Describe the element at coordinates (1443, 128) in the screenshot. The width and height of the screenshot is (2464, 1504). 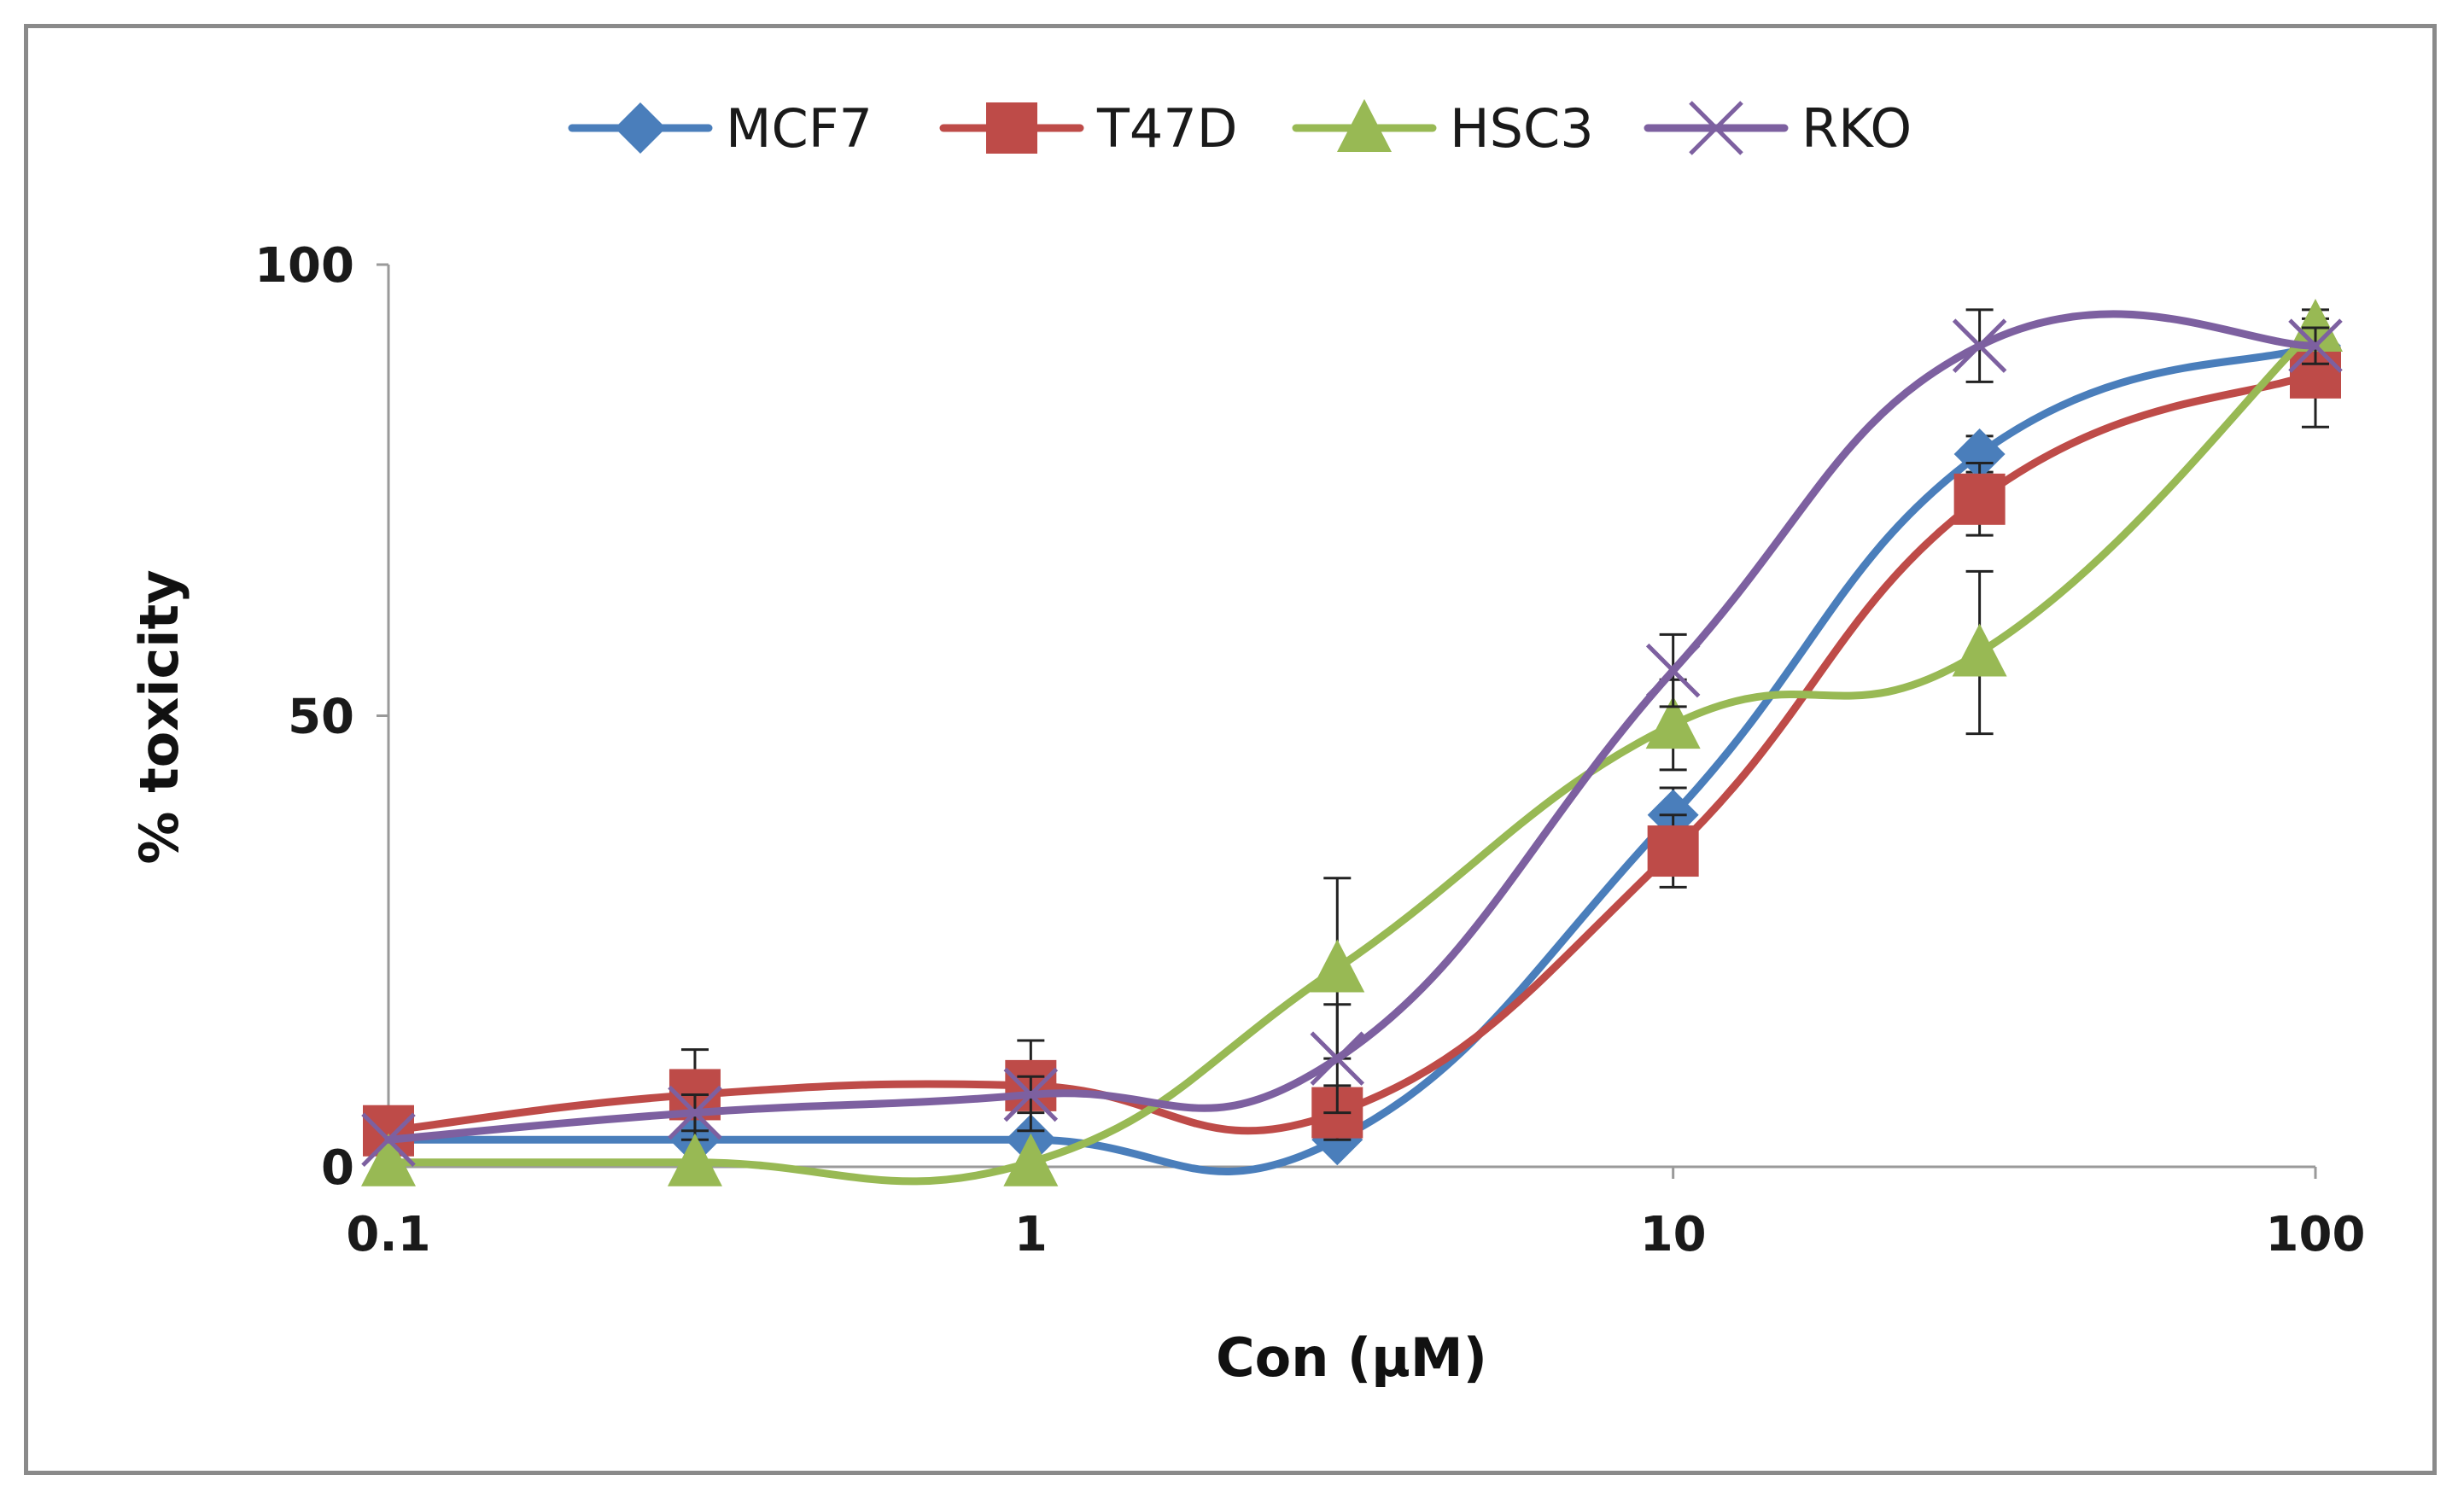
I see `legend-item-hsc3: HSC3` at that location.